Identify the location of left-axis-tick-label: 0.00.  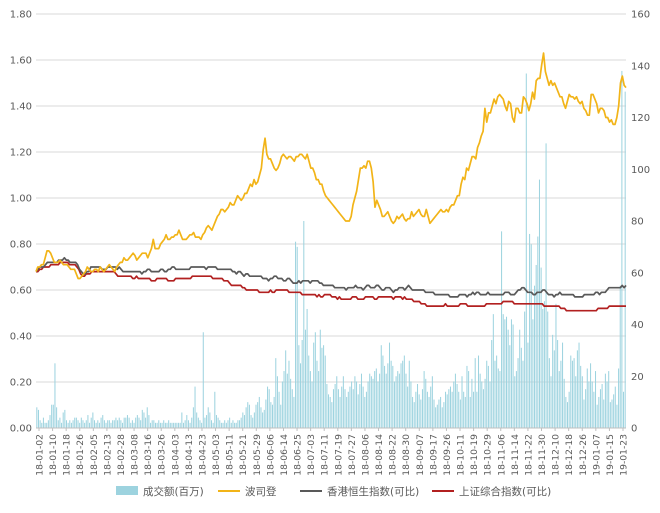
(21, 429).